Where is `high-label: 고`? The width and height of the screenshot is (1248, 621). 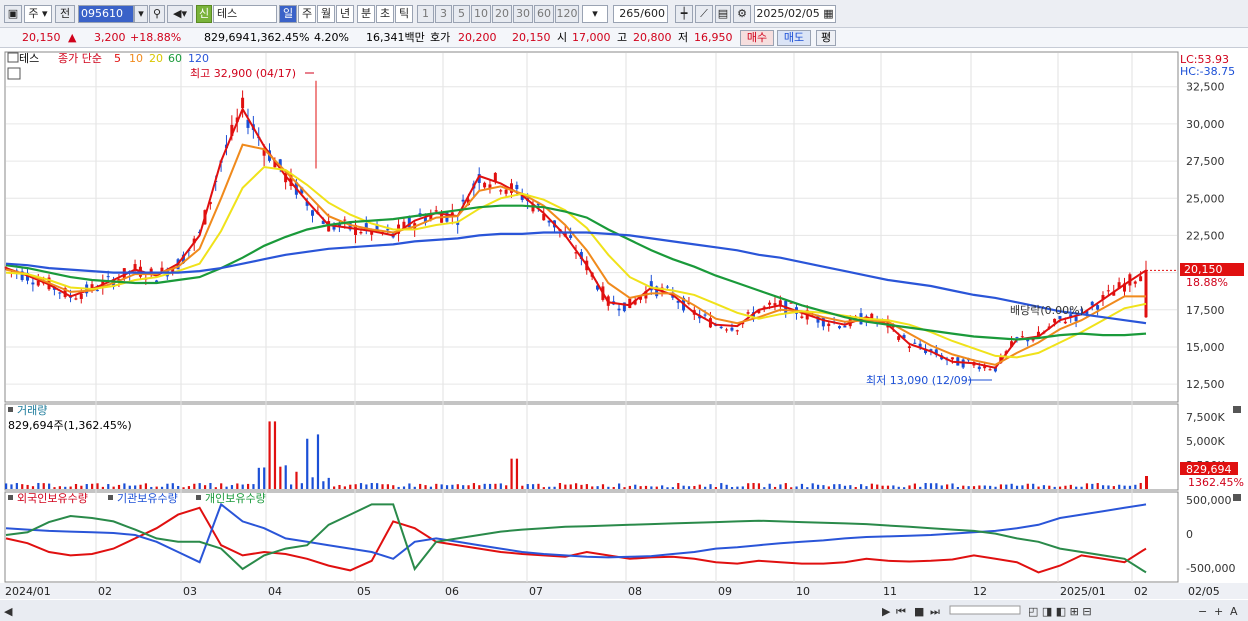 high-label: 고 is located at coordinates (622, 37).